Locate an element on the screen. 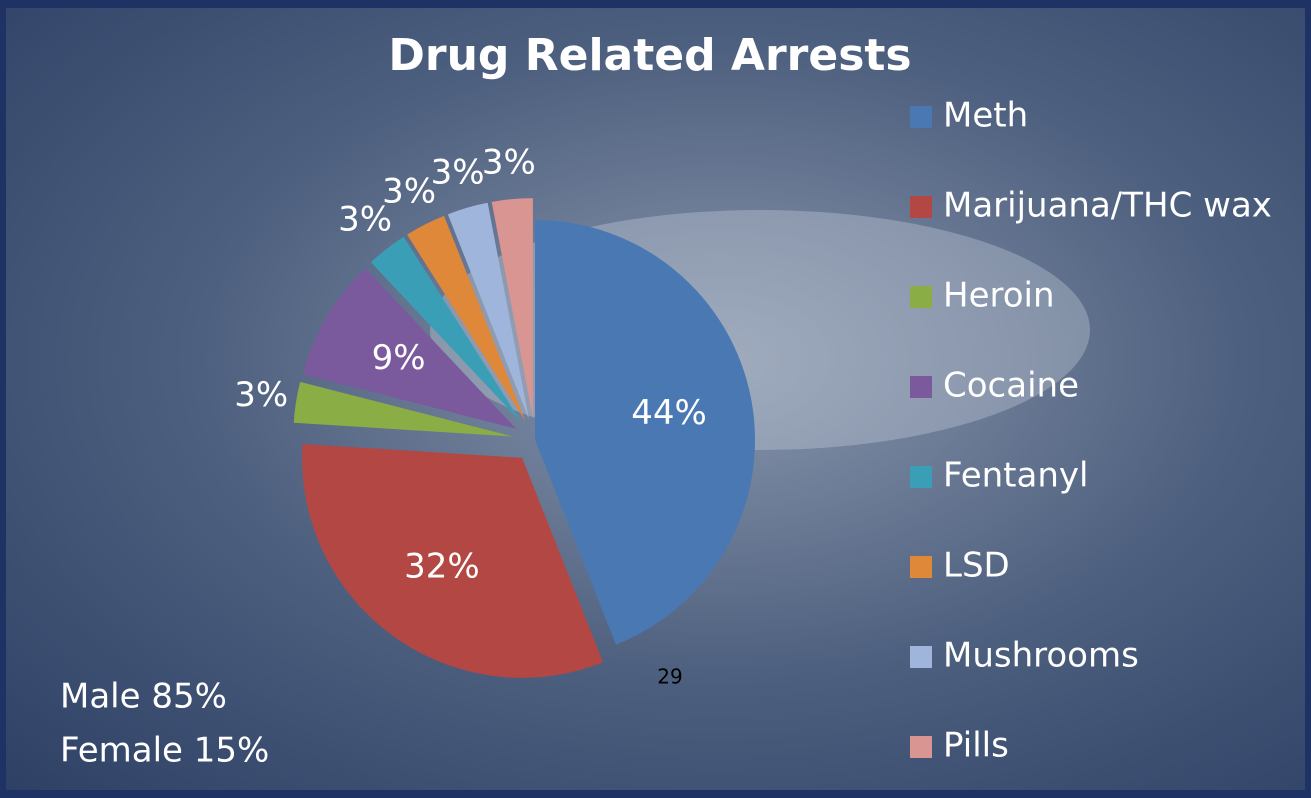 This screenshot has width=1311, height=798. chart-title: Drug Related Arrests is located at coordinates (649, 55).